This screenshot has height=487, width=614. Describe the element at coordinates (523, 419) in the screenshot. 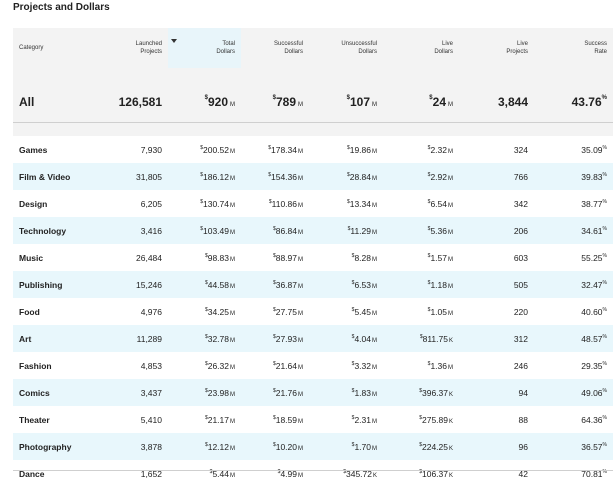

I see `row-live-projects: 88` at that location.